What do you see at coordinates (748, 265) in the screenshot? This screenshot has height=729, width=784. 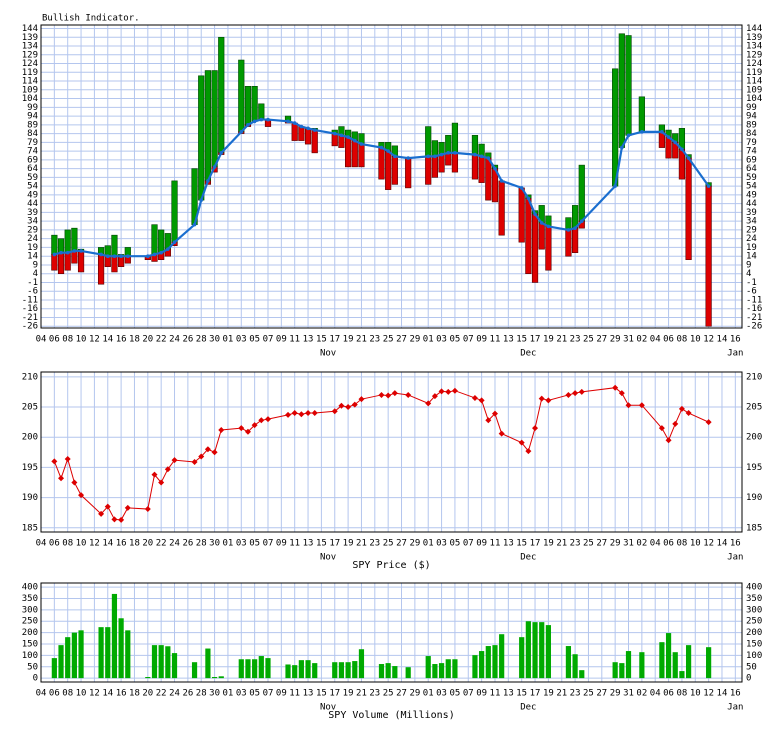 I see `y-tick-label-right: 9` at bounding box center [748, 265].